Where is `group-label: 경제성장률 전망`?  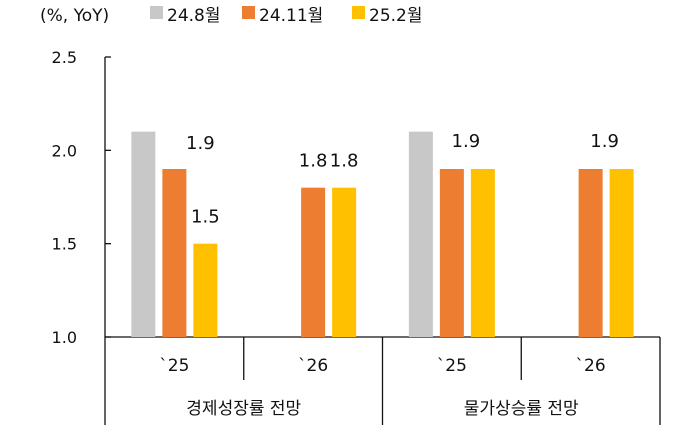
group-label: 경제성장률 전망 is located at coordinates (243, 409).